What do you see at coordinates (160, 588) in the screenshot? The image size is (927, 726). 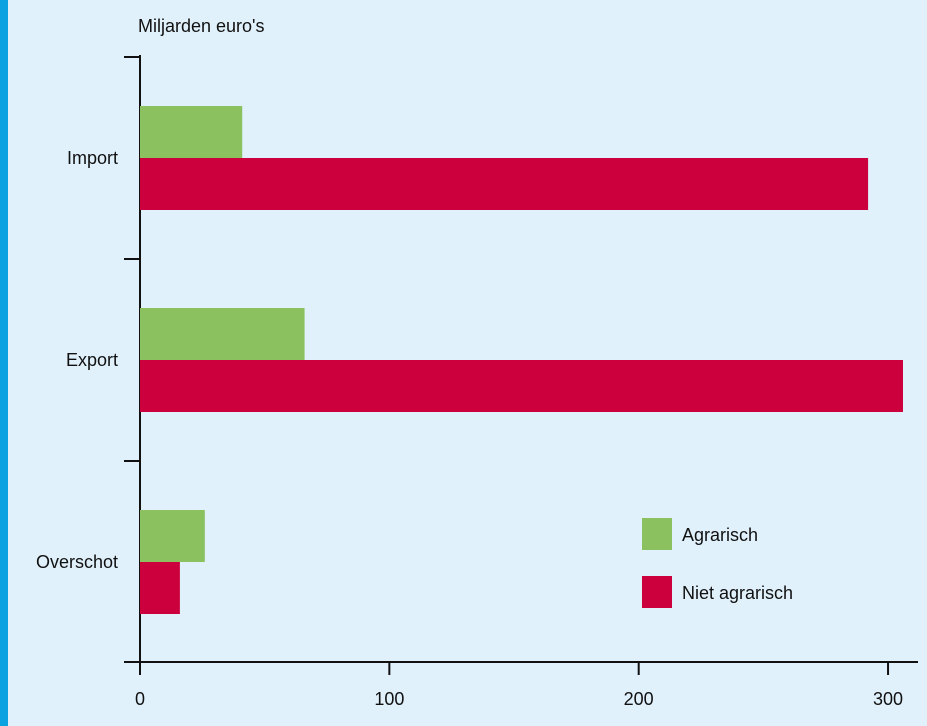 I see `bar-overschot-niet-agrarisch` at bounding box center [160, 588].